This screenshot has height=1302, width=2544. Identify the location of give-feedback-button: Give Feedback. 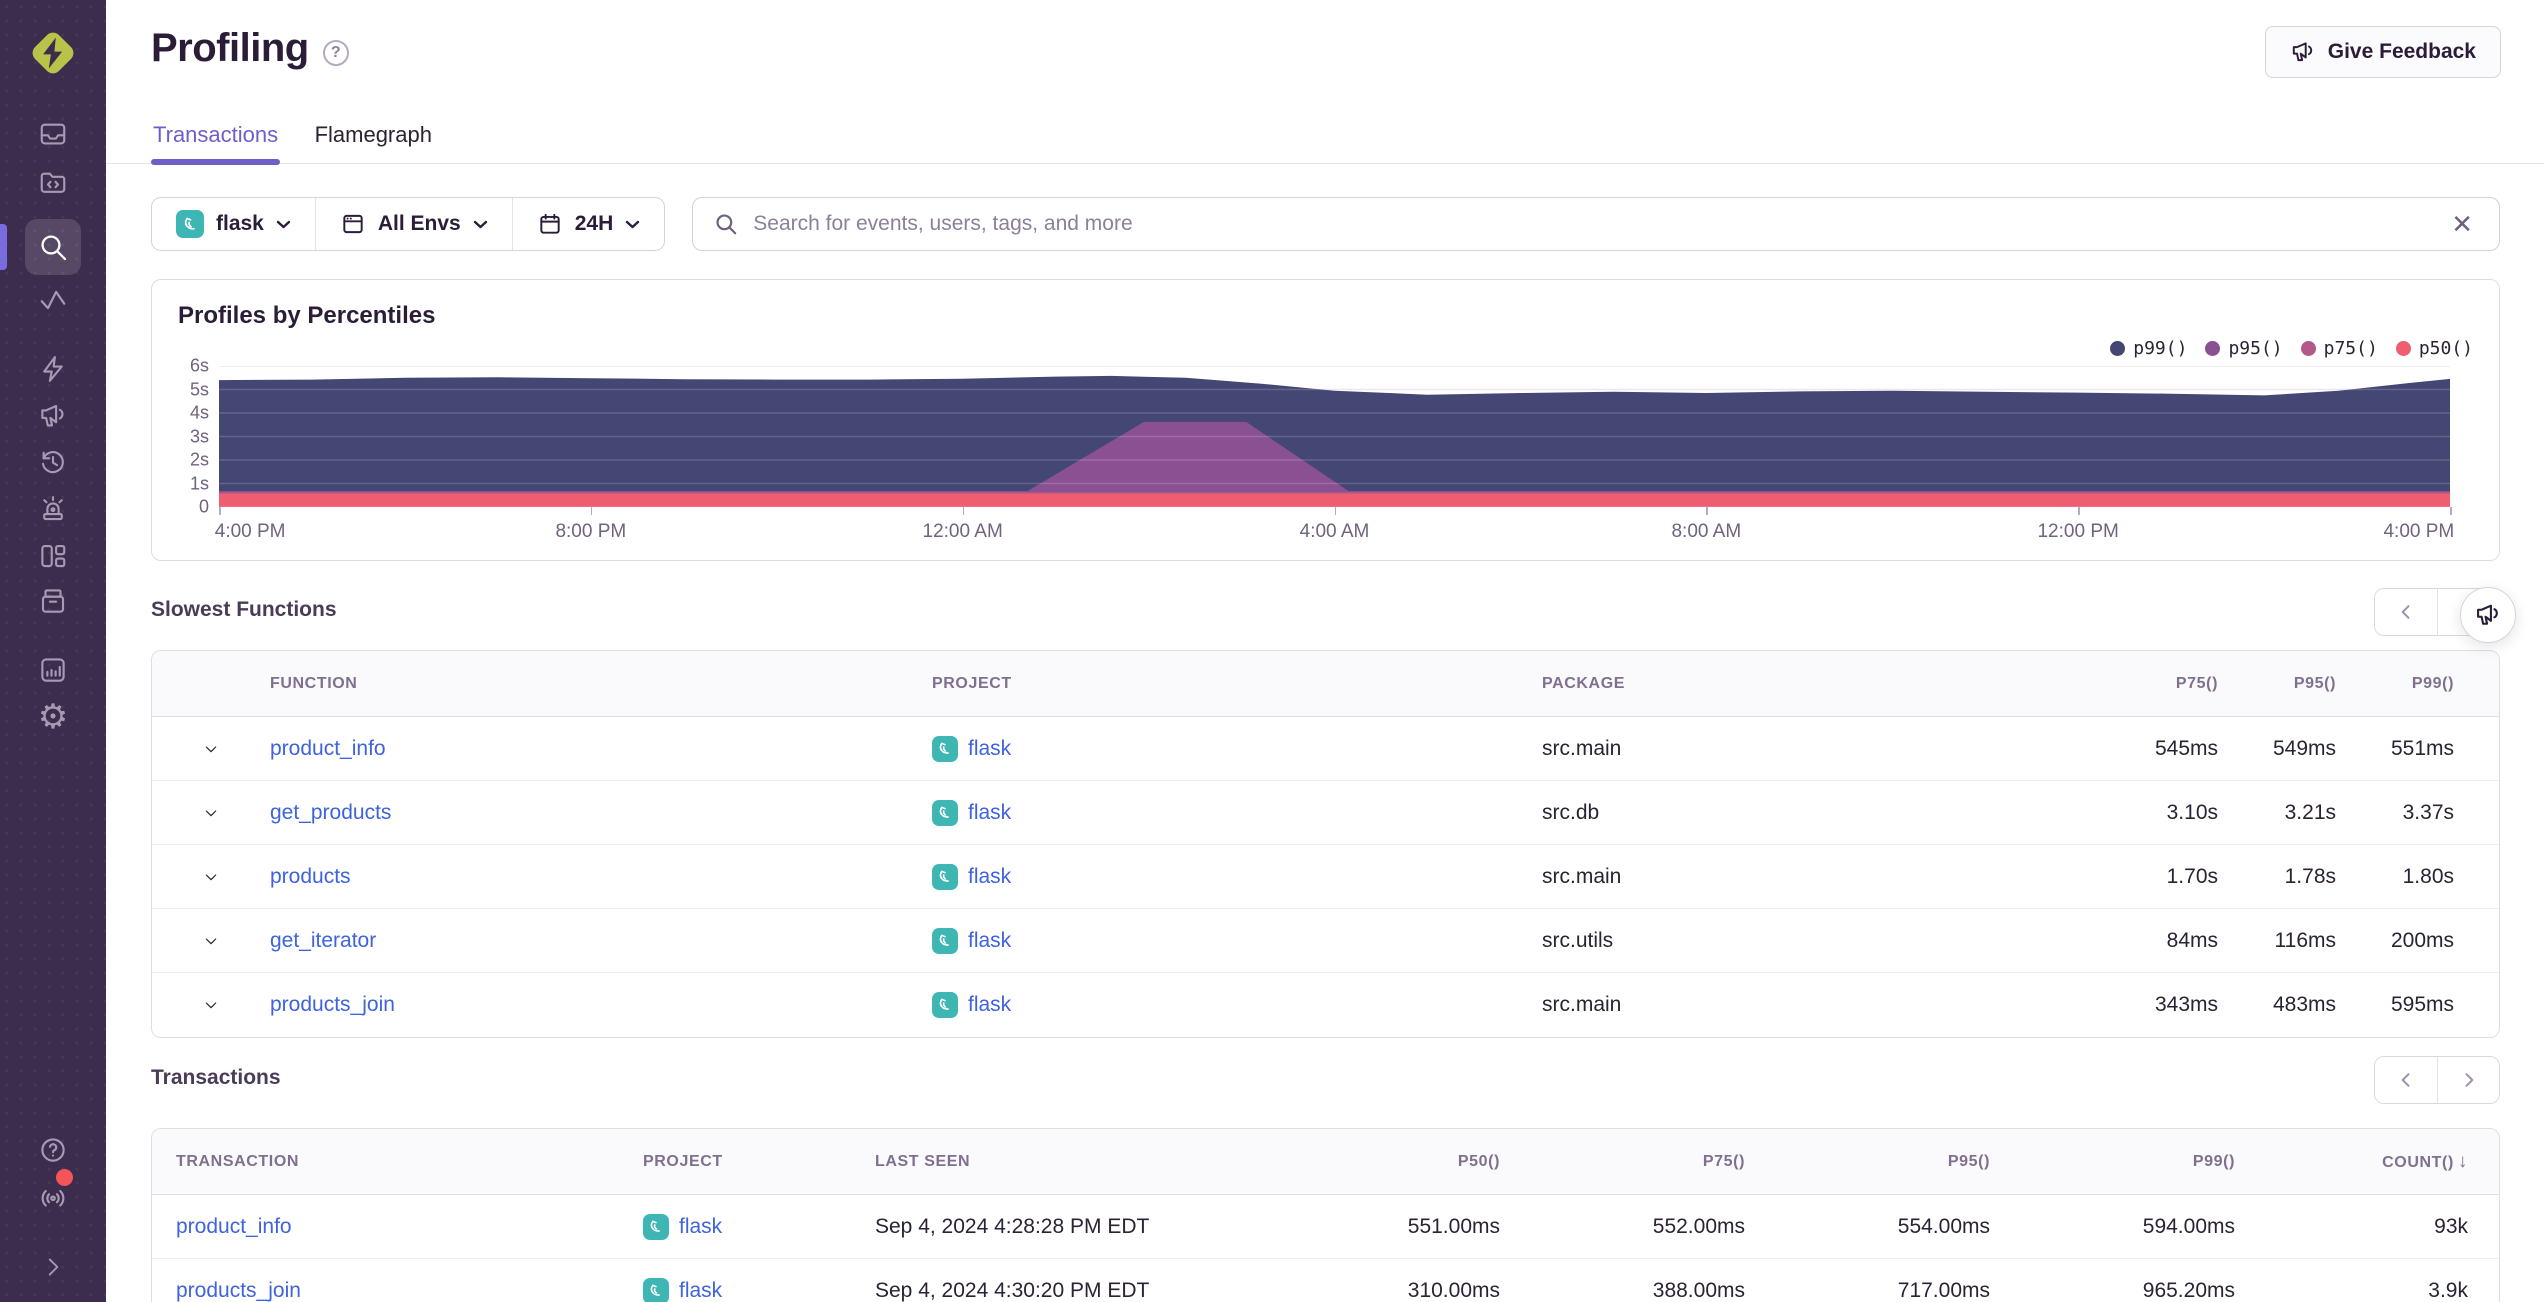
(2382, 52).